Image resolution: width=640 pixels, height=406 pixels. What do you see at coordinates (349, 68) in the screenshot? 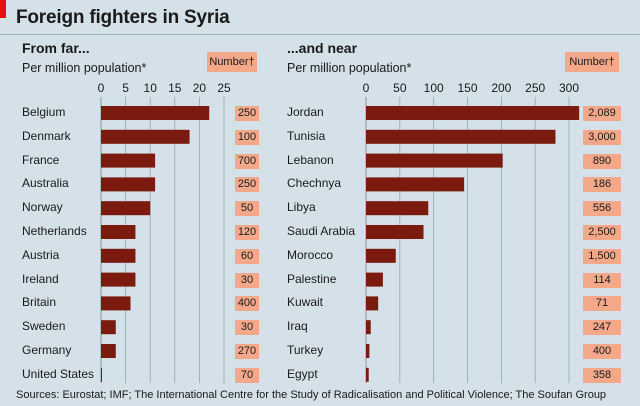
I see `right-panel-subtitle: Per million population*` at bounding box center [349, 68].